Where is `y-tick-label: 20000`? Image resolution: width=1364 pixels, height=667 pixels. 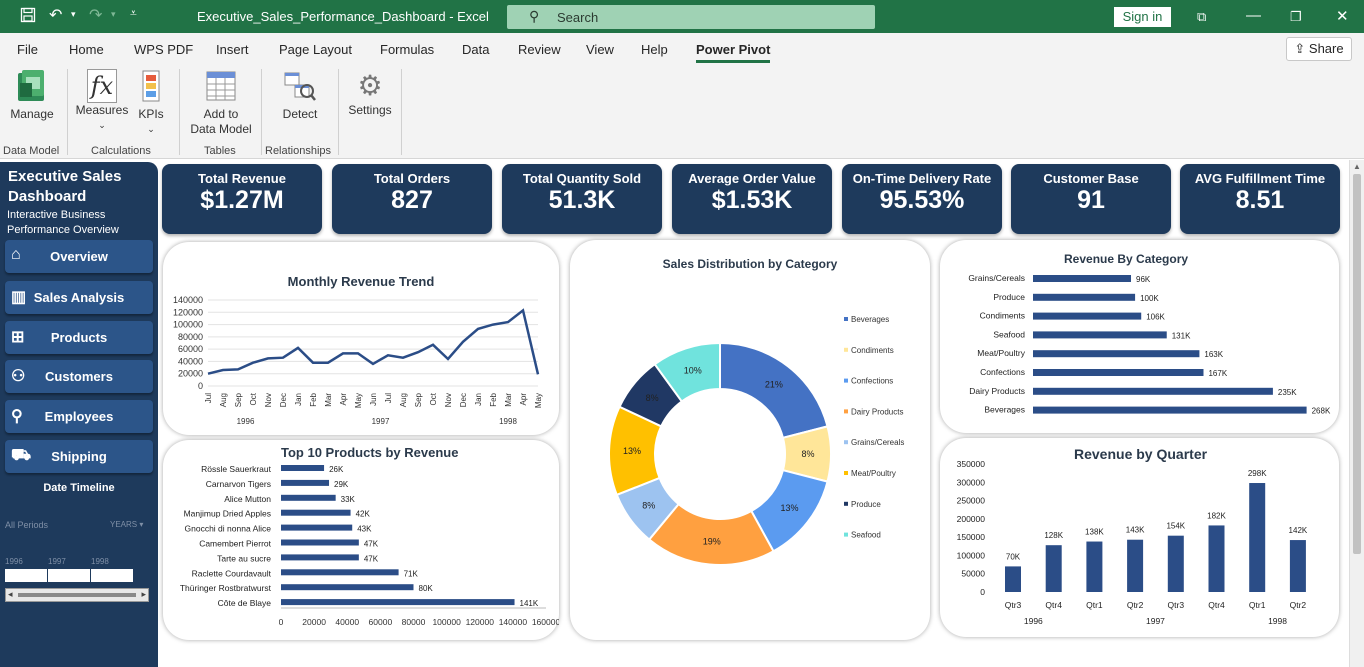
y-tick-label: 20000 is located at coordinates (190, 374).